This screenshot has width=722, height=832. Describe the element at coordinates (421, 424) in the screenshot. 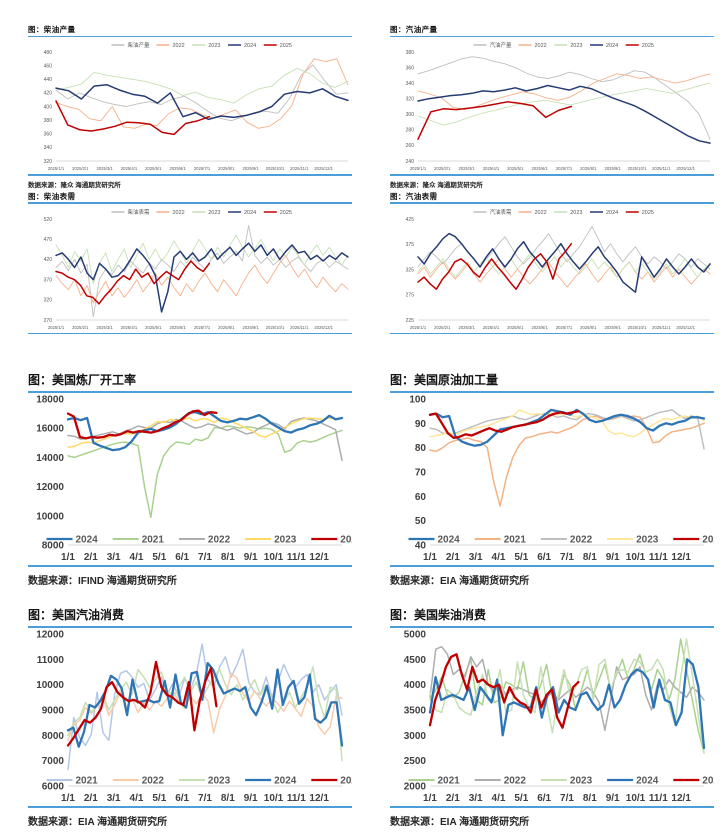

I see `y-axis-tick-label: 90` at that location.